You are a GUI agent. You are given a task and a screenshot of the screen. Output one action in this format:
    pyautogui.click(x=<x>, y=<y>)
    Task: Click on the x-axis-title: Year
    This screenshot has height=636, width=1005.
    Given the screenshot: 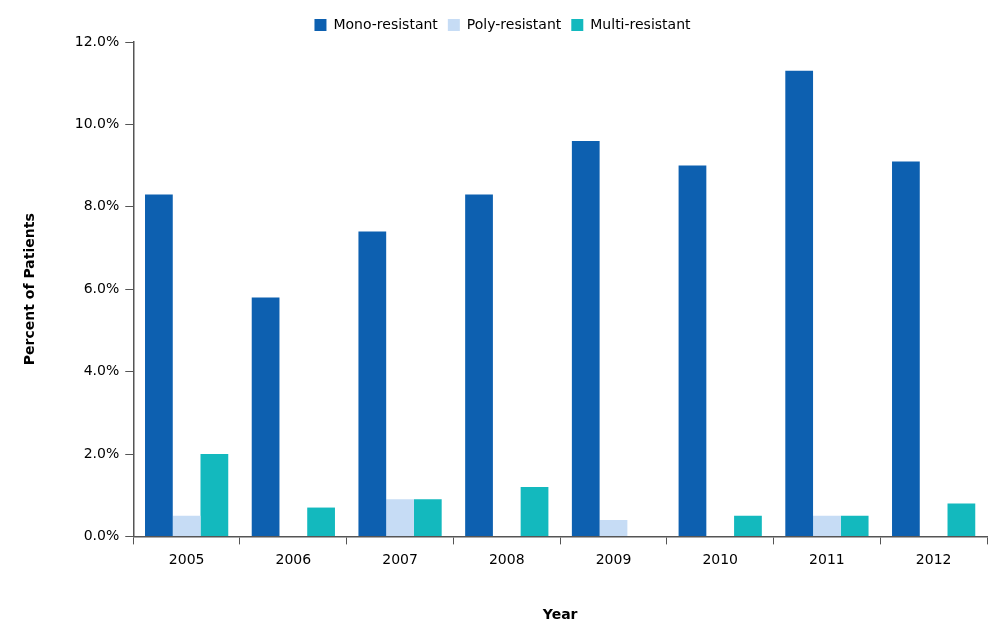 What is the action you would take?
    pyautogui.click(x=559, y=614)
    